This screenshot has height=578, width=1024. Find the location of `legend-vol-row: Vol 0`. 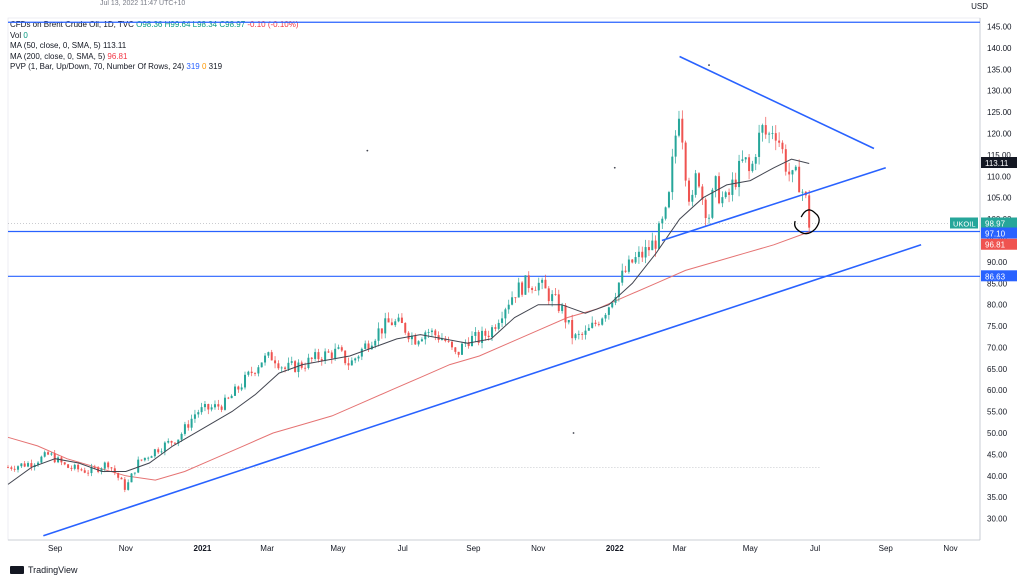

legend-vol-row: Vol 0 is located at coordinates (154, 36).